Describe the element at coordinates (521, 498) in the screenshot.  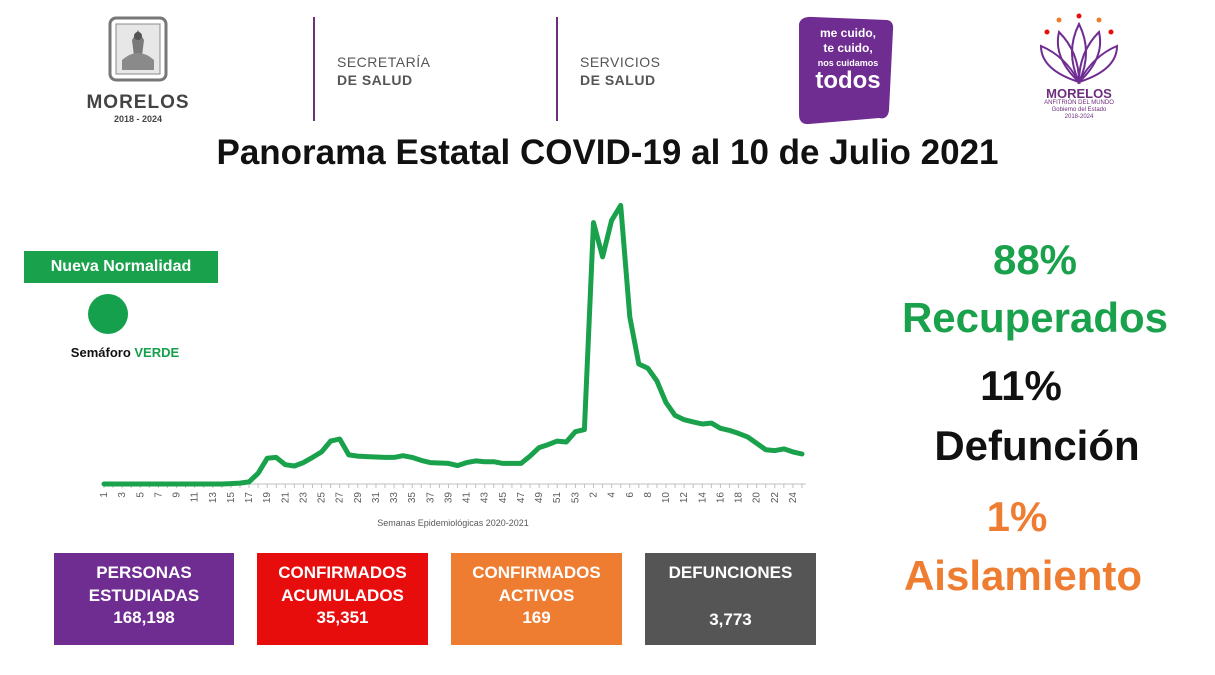
I see `x-tick-label: 47` at that location.